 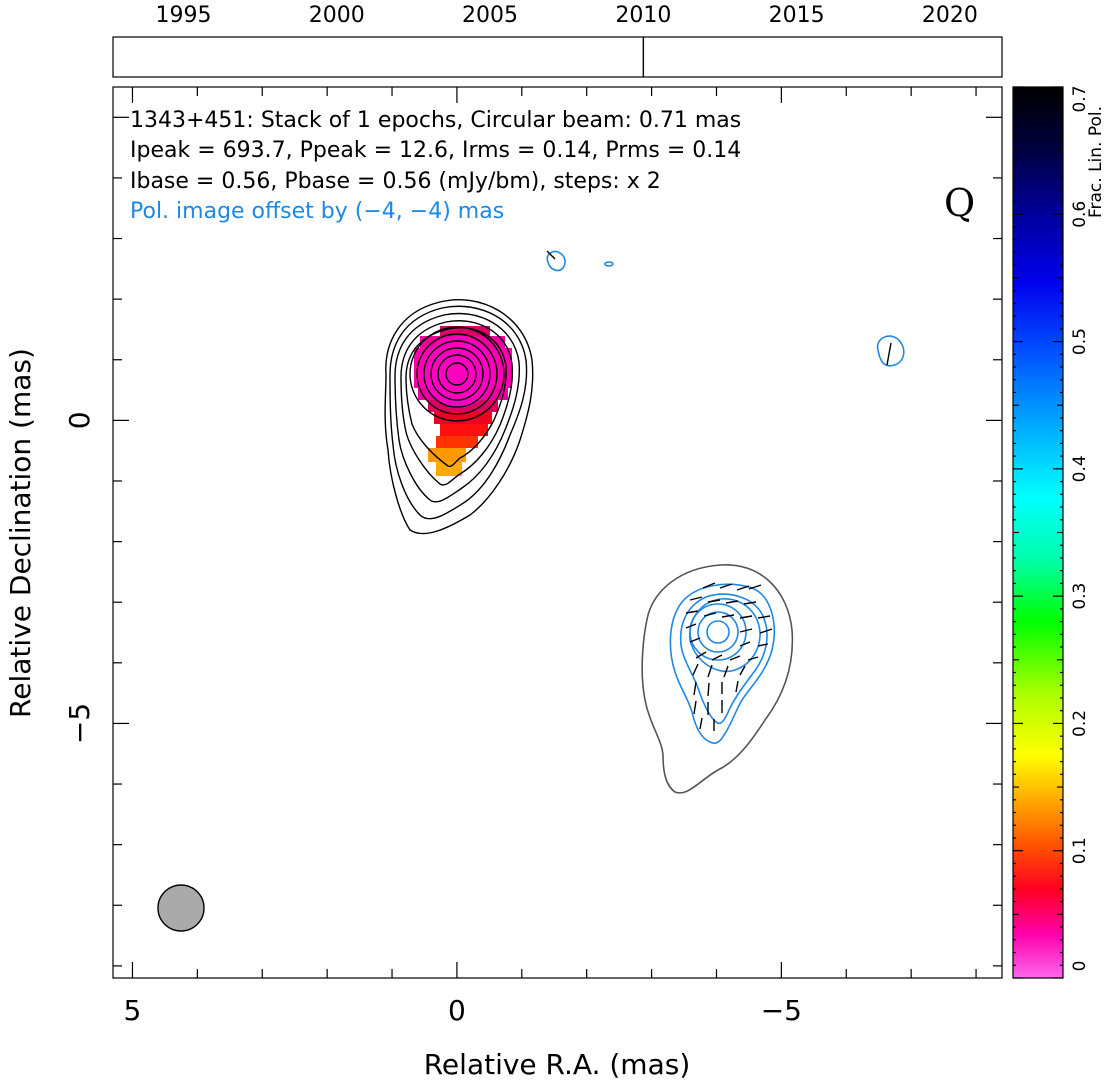 What do you see at coordinates (79, 420) in the screenshot?
I see `y-tick-label: 0` at bounding box center [79, 420].